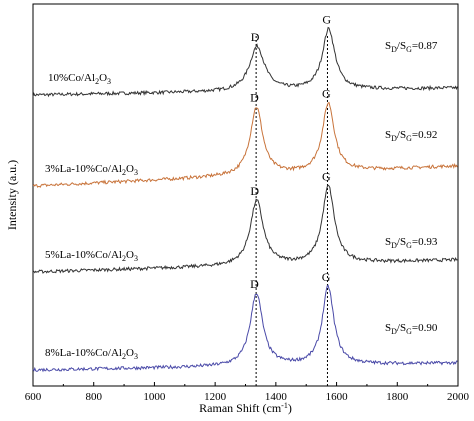 This screenshot has height=421, width=474. What do you see at coordinates (458, 397) in the screenshot?
I see `x-tick-label: 2000` at bounding box center [458, 397].